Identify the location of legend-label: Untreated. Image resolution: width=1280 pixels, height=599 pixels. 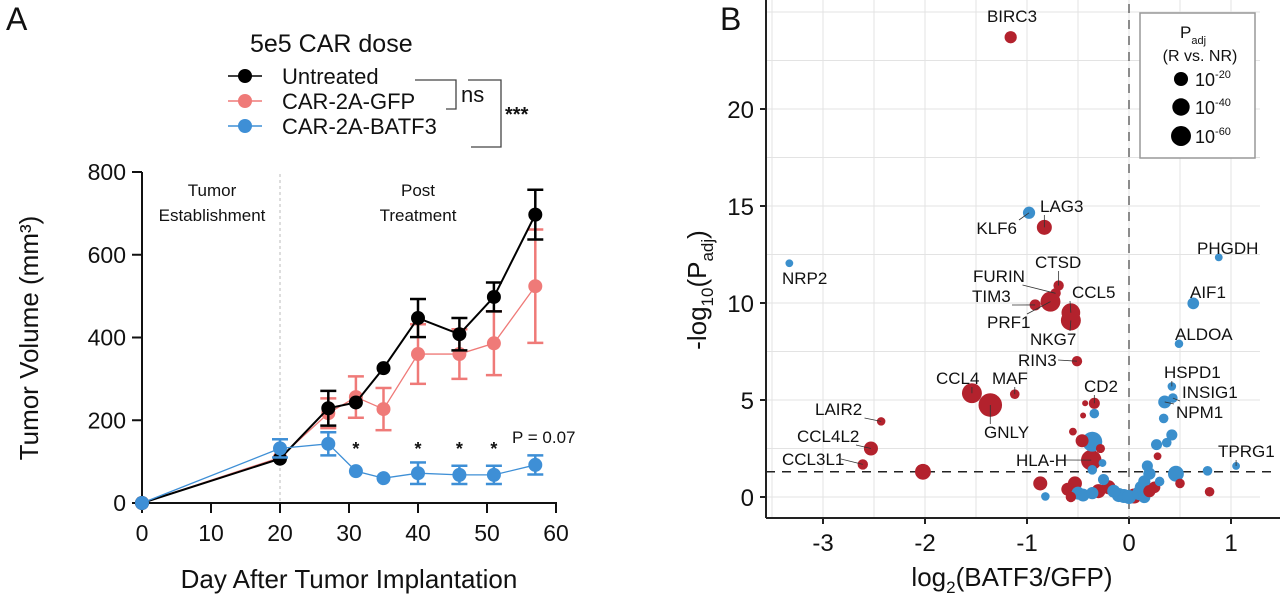
(330, 76).